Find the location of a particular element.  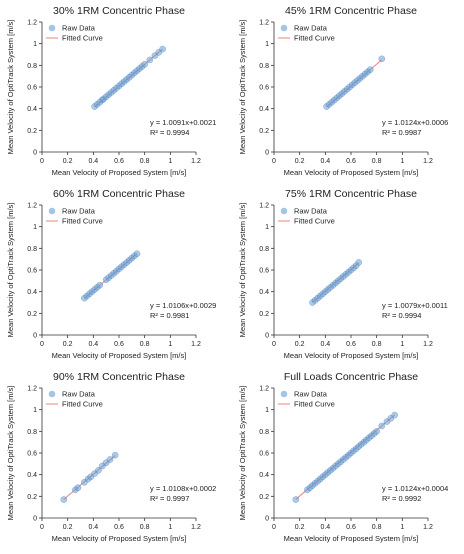

r-squared: R² = 0.9992 is located at coordinates (401, 498).